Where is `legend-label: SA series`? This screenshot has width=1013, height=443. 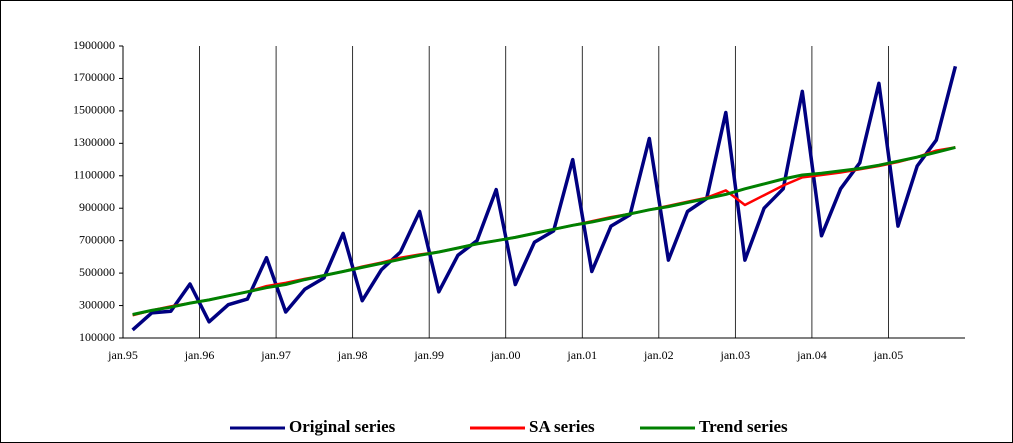
legend-label: SA series is located at coordinates (562, 426).